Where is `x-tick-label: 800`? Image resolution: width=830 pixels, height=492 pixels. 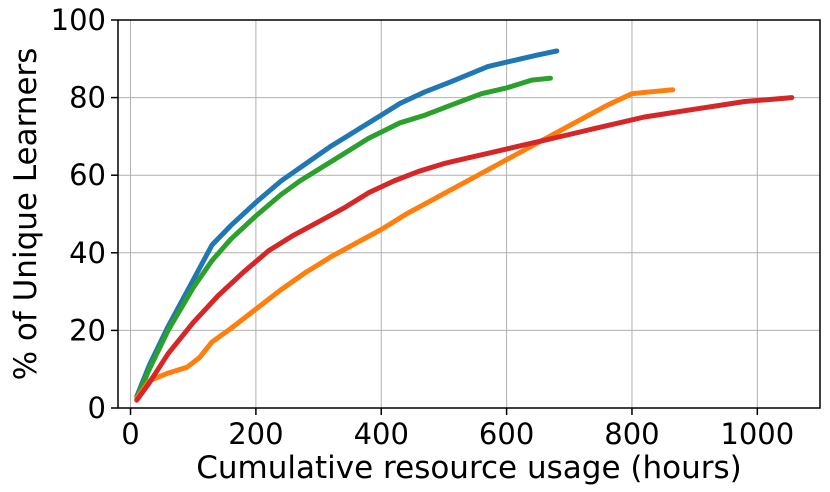
x-tick-label: 800 is located at coordinates (631, 434).